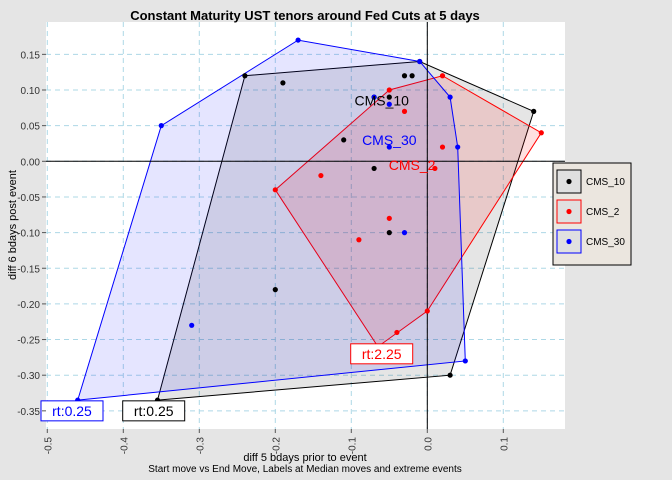 This screenshot has width=672, height=480. What do you see at coordinates (428, 444) in the screenshot?
I see `x-tick-label: 0.0` at bounding box center [428, 444].